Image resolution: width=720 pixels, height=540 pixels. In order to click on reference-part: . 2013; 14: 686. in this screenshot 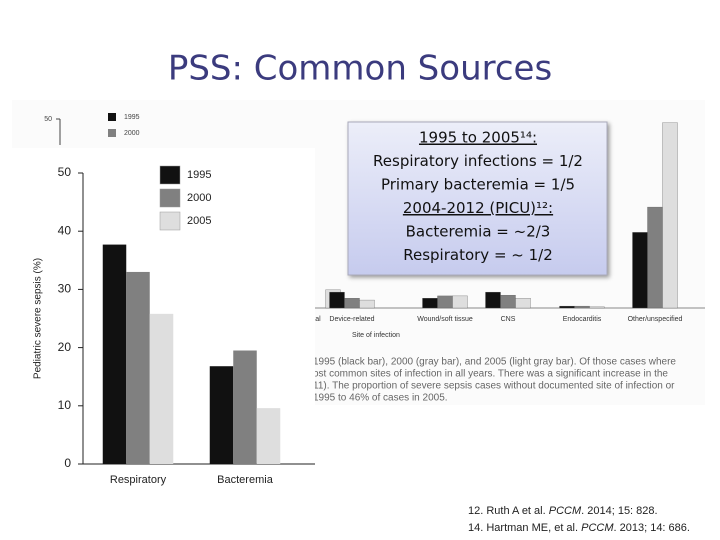, I will do `click(652, 528)`.